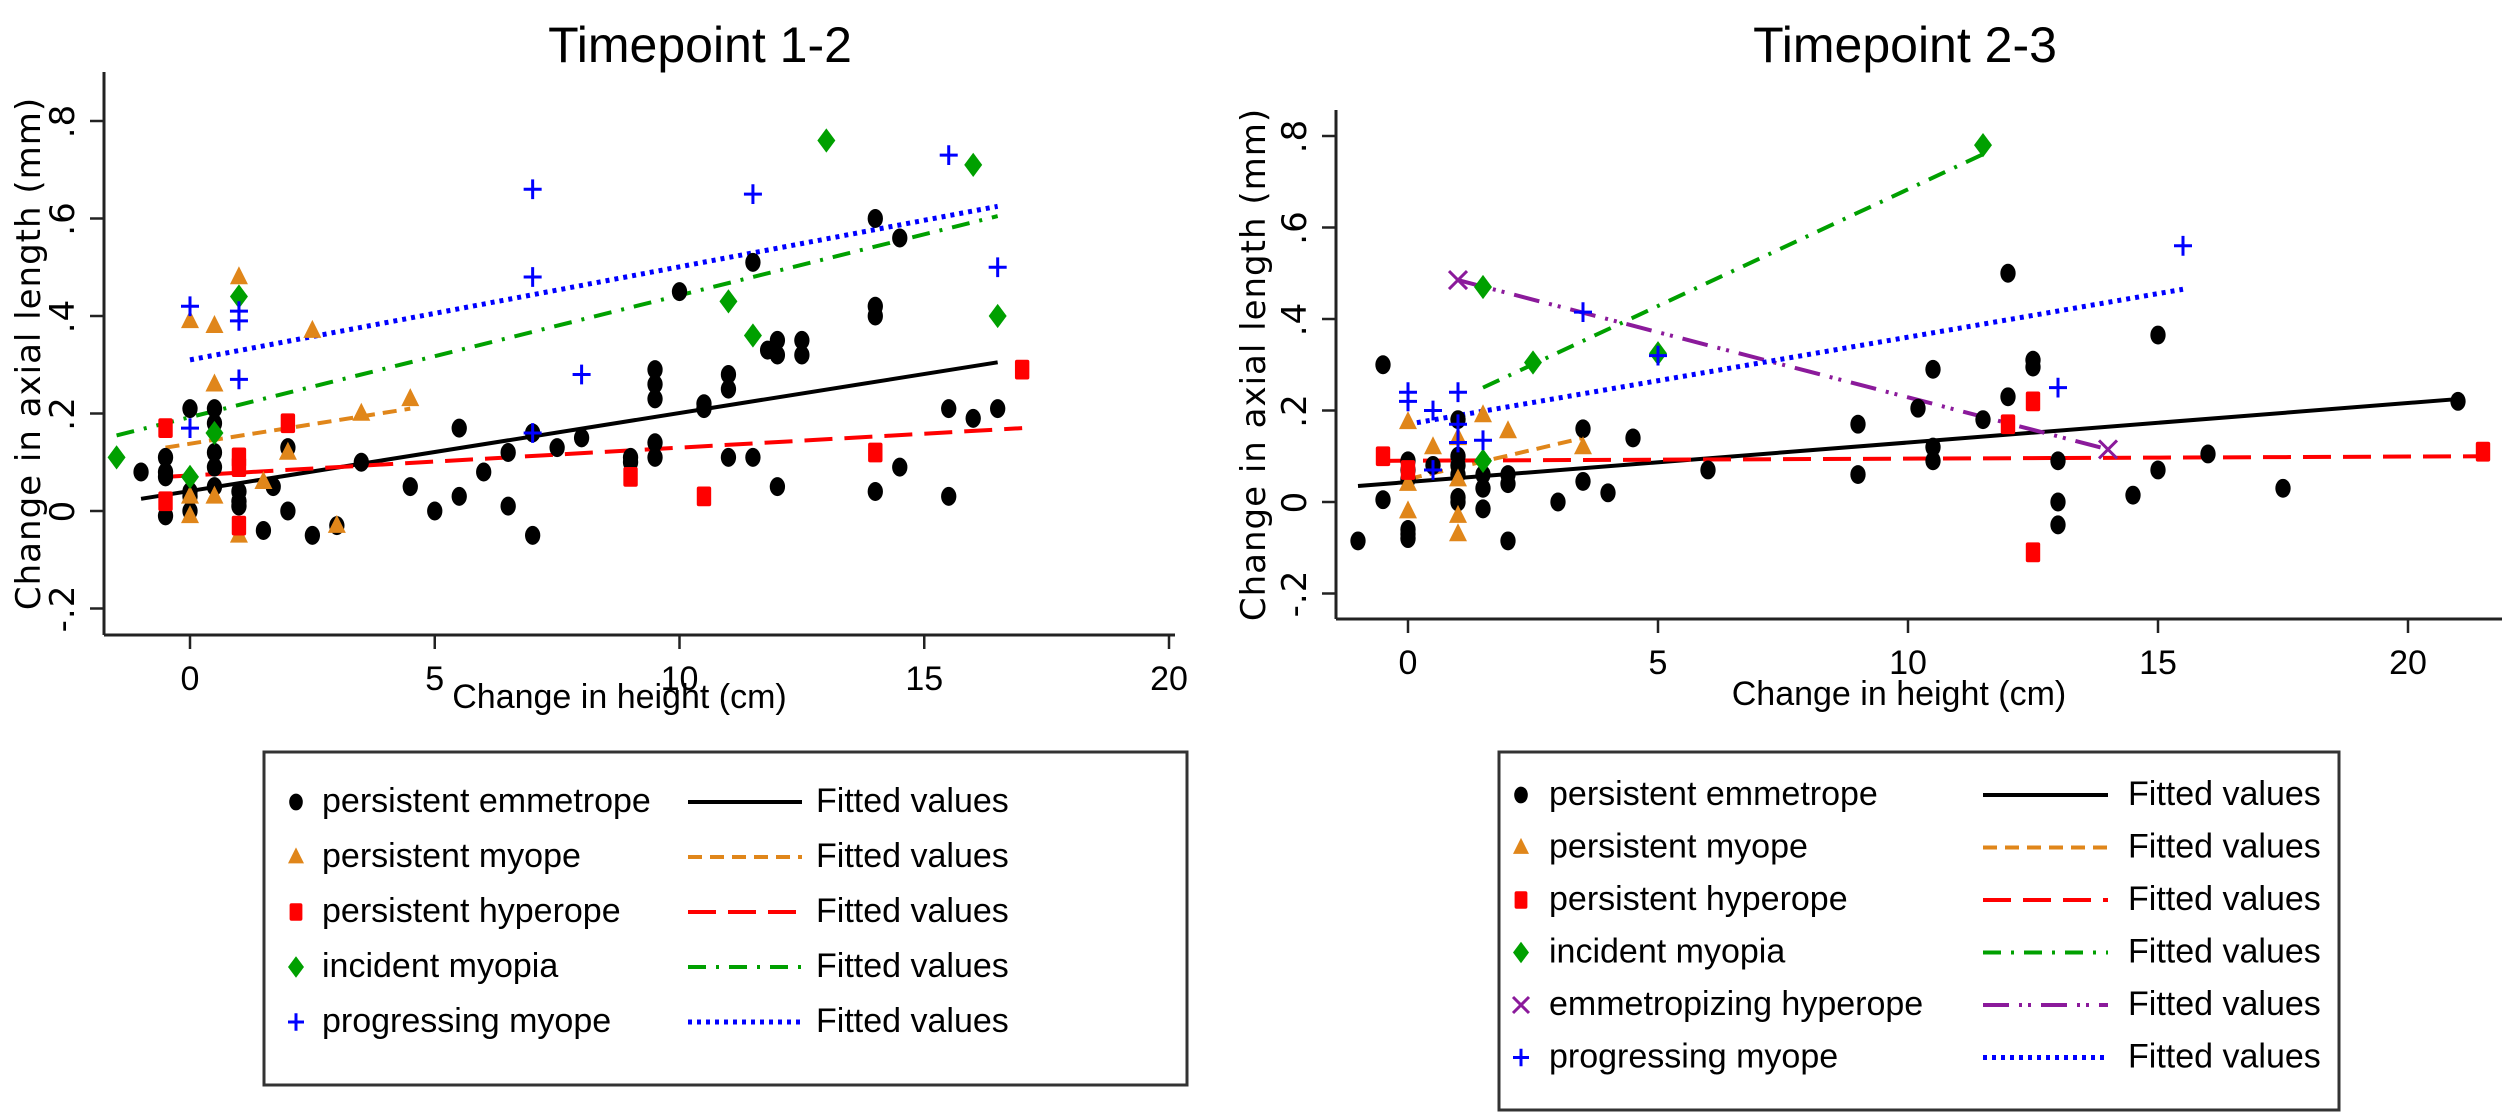  What do you see at coordinates (63, 316) in the screenshot?
I see `y-tick-label: .4` at bounding box center [63, 316].